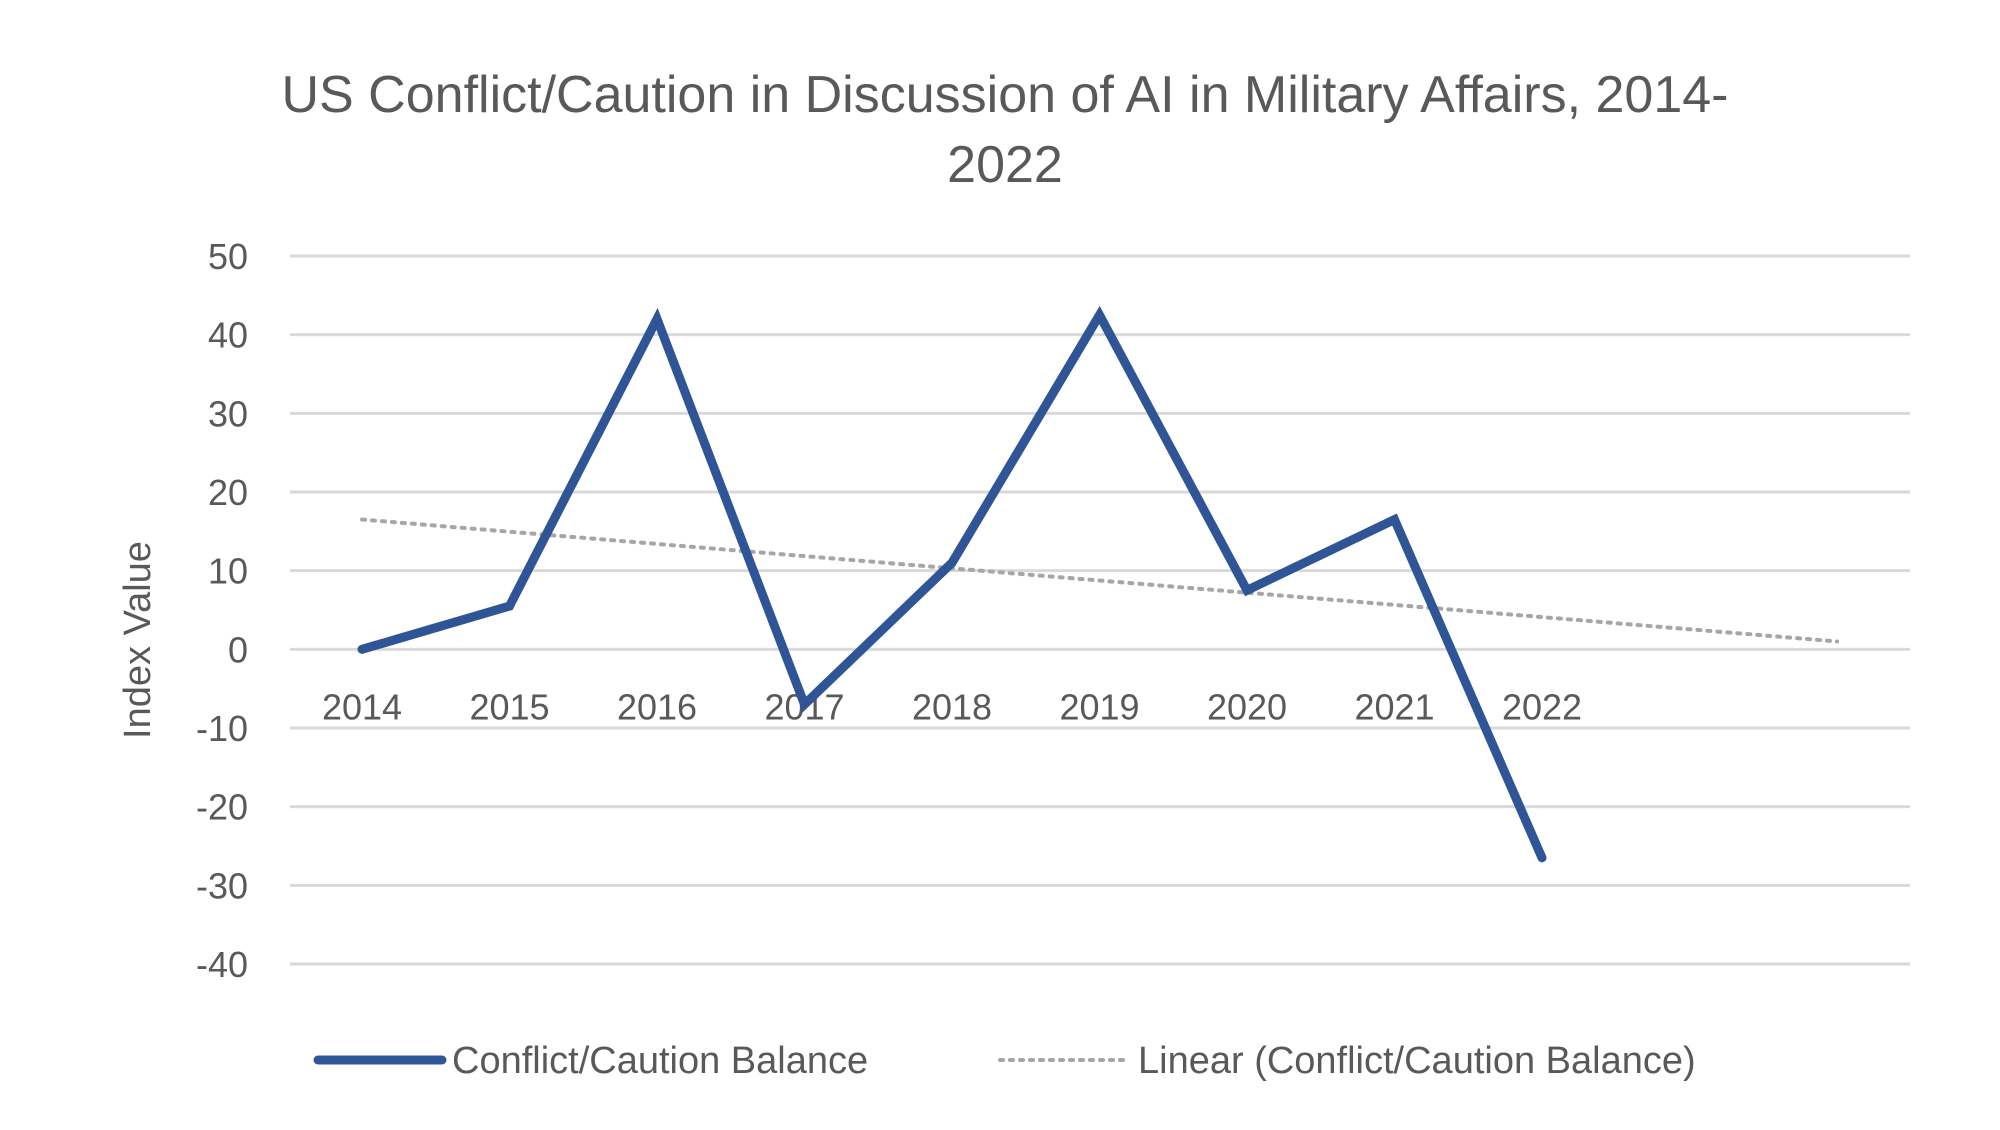 Image resolution: width=2000 pixels, height=1130 pixels. Describe the element at coordinates (228, 571) in the screenshot. I see `y-tick-label: 10` at that location.